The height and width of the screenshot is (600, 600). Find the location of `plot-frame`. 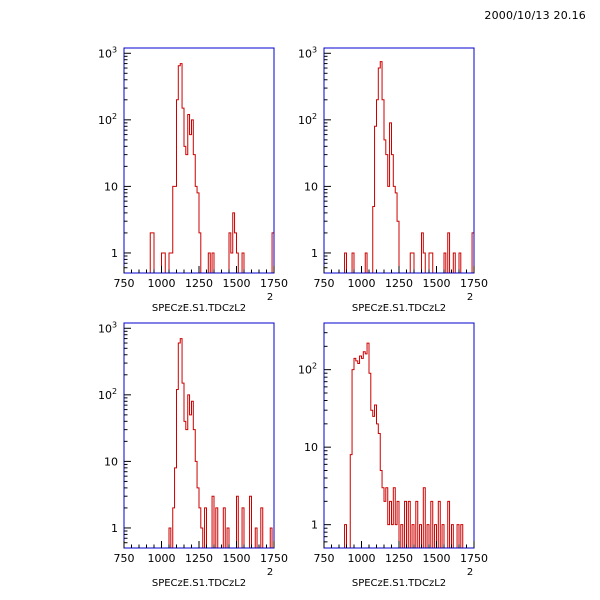

plot-frame is located at coordinates (199, 160).